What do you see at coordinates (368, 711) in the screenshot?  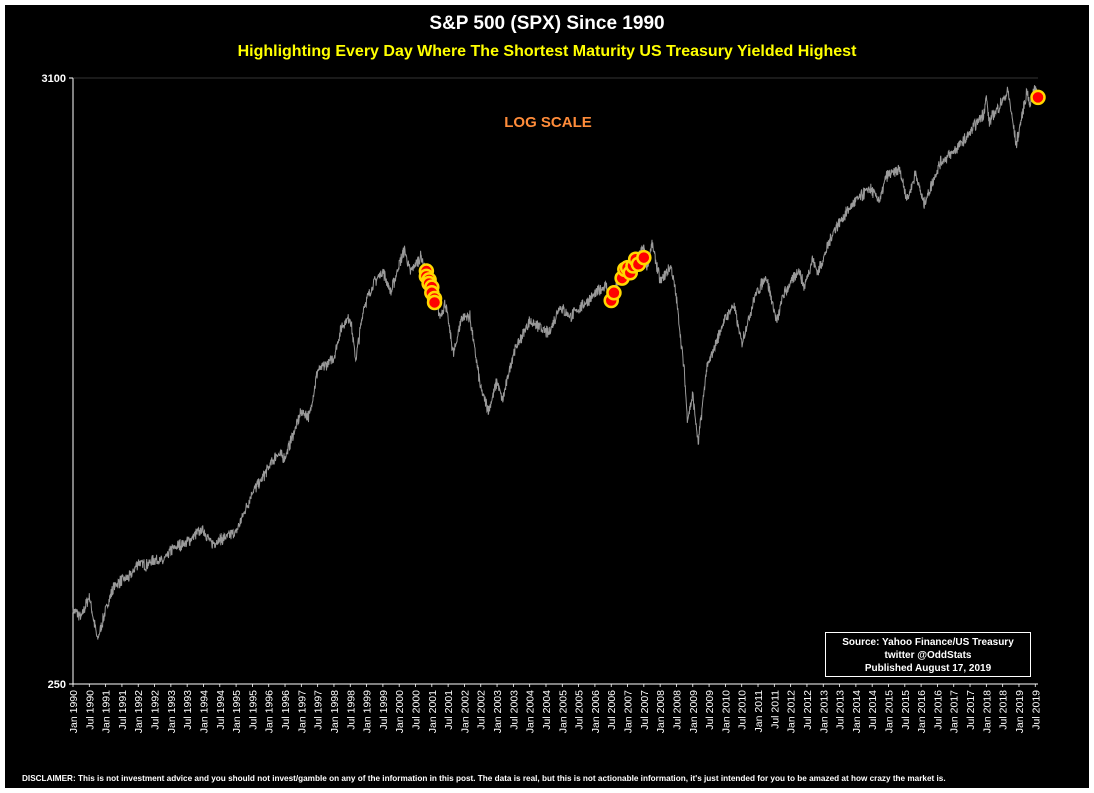 I see `x-tick-label: Jan 1999` at bounding box center [368, 711].